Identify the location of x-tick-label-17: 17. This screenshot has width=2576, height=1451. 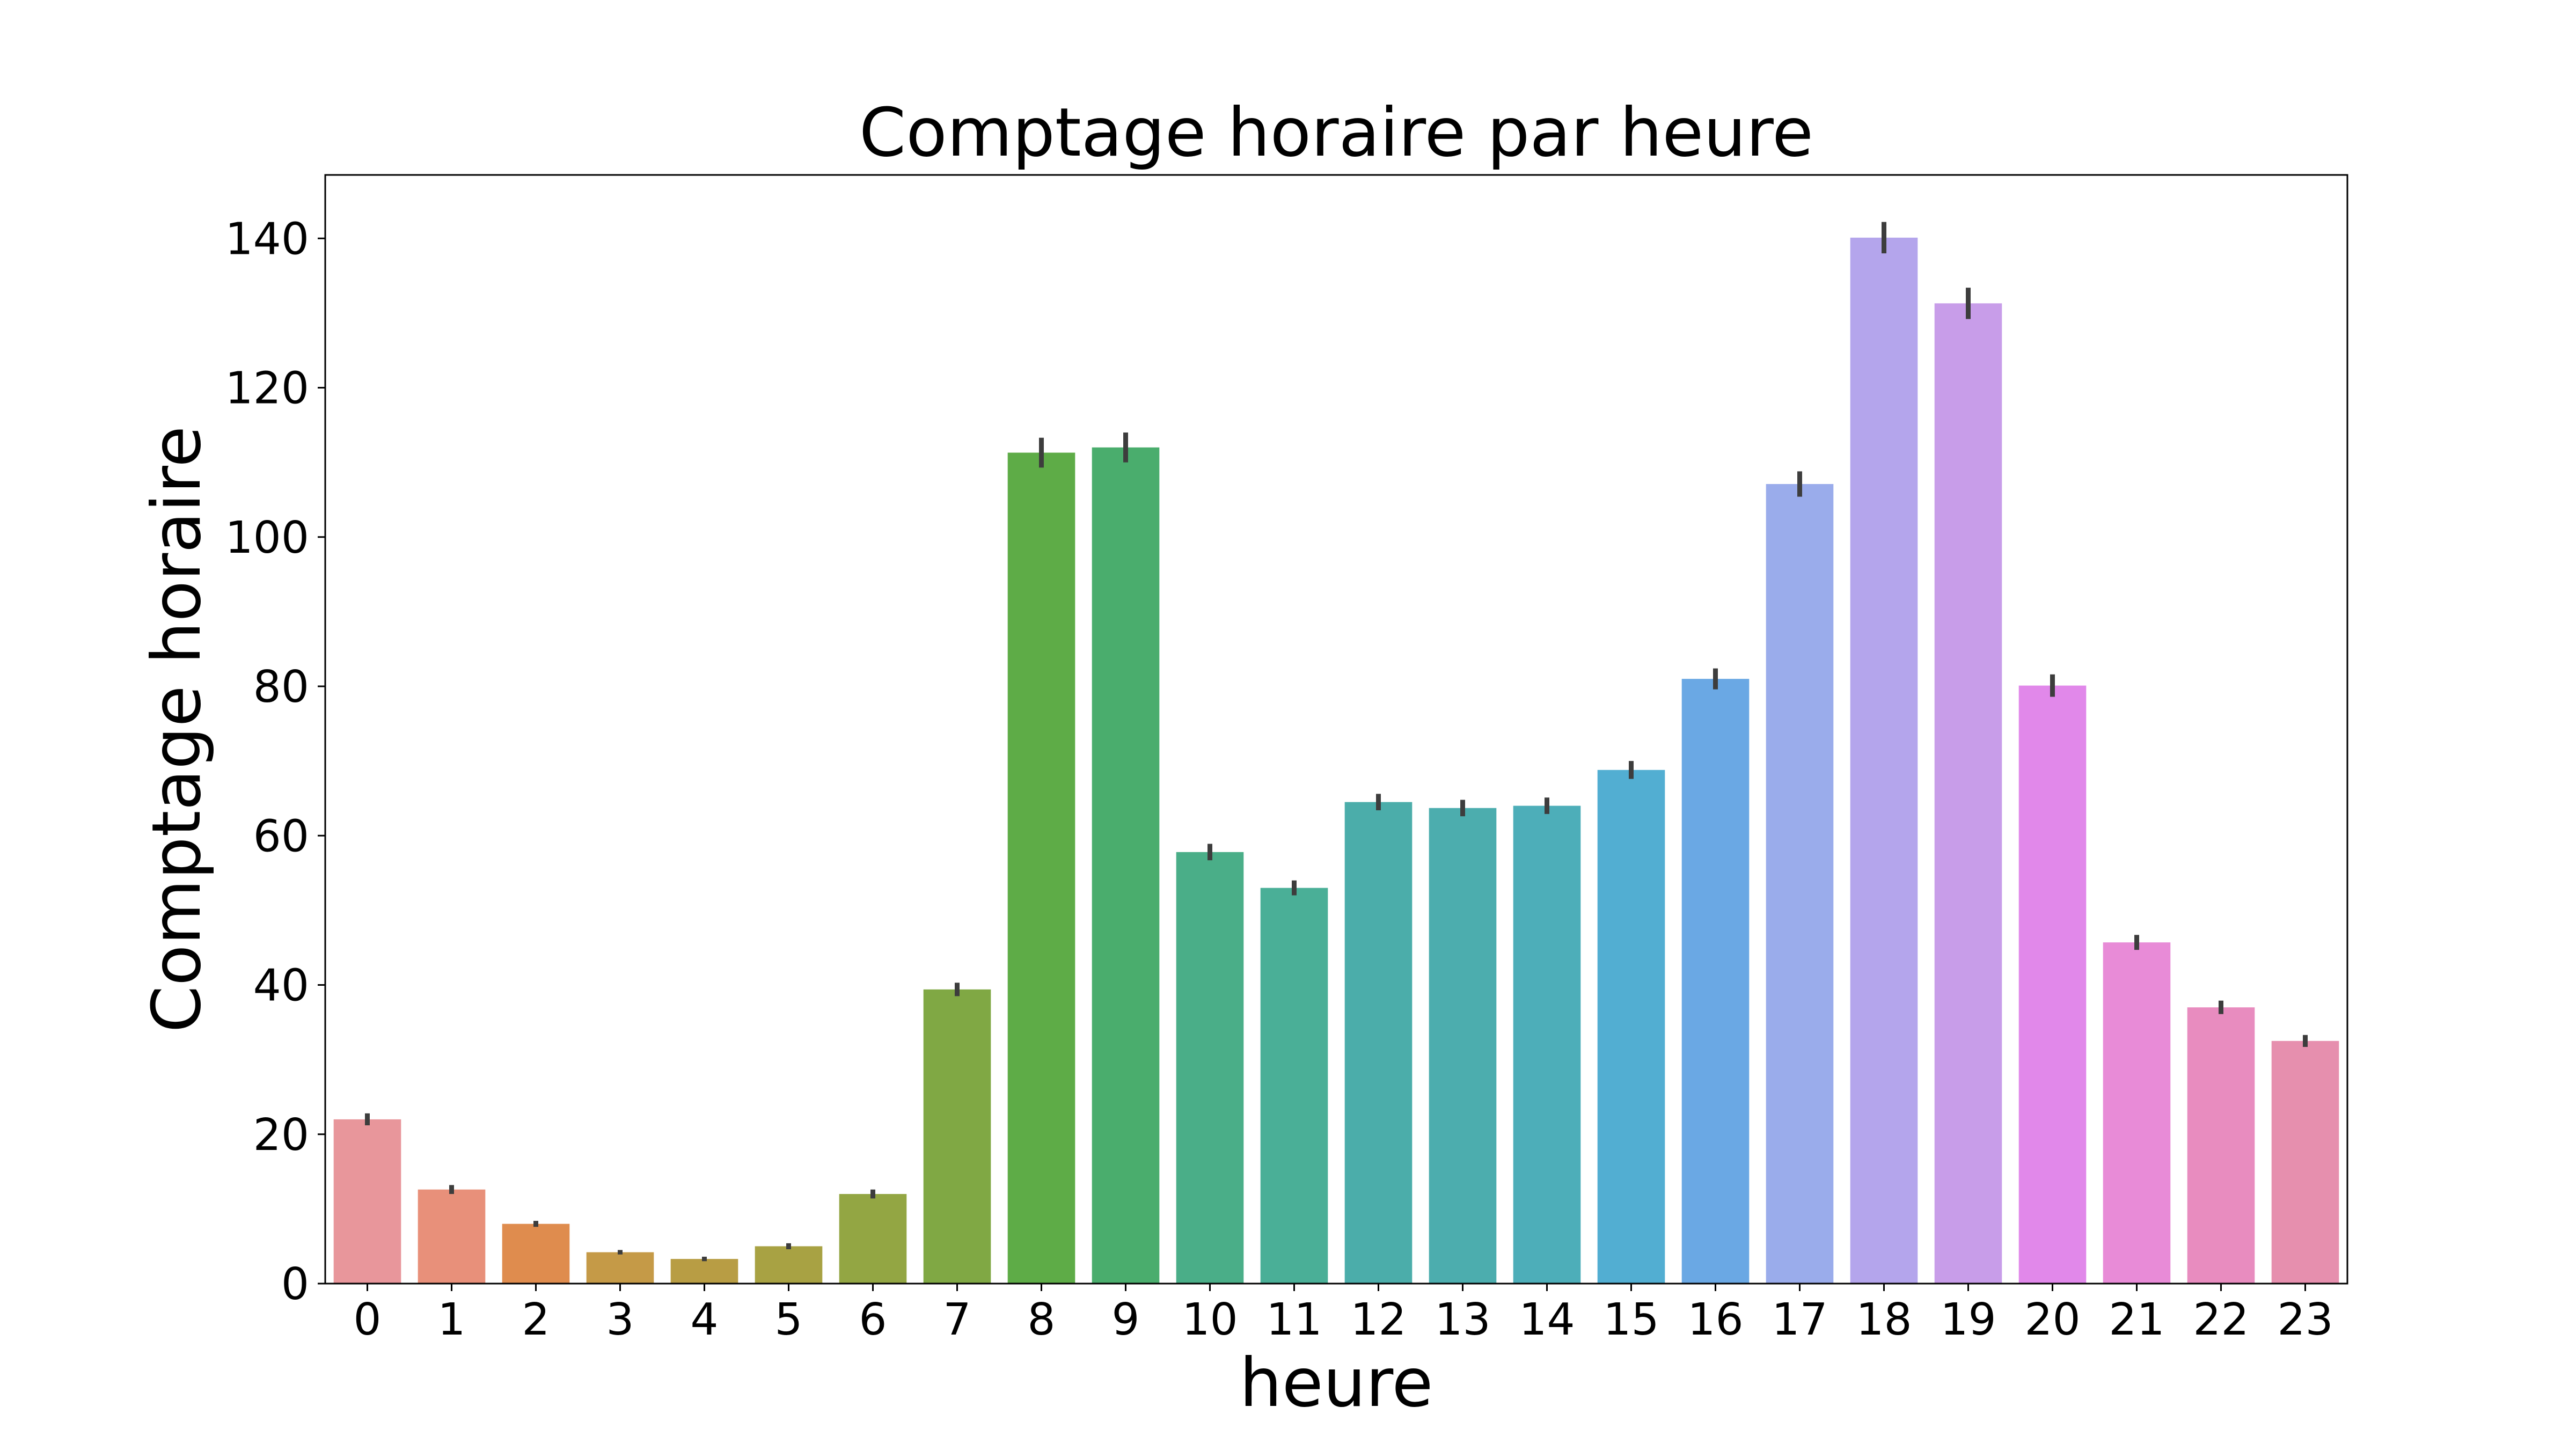
(1799, 1319).